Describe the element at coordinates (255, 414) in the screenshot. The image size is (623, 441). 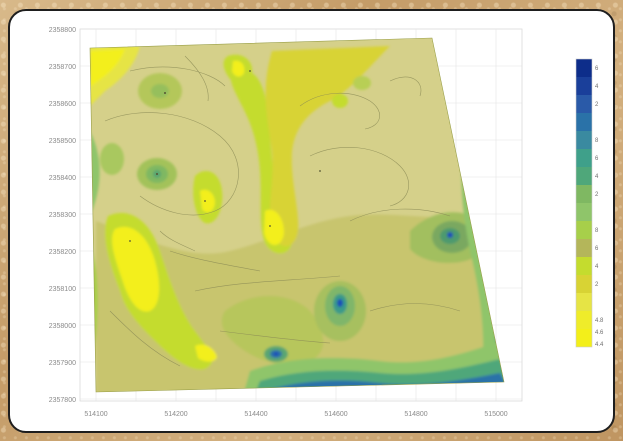
I see `x-tick-label: 514400` at that location.